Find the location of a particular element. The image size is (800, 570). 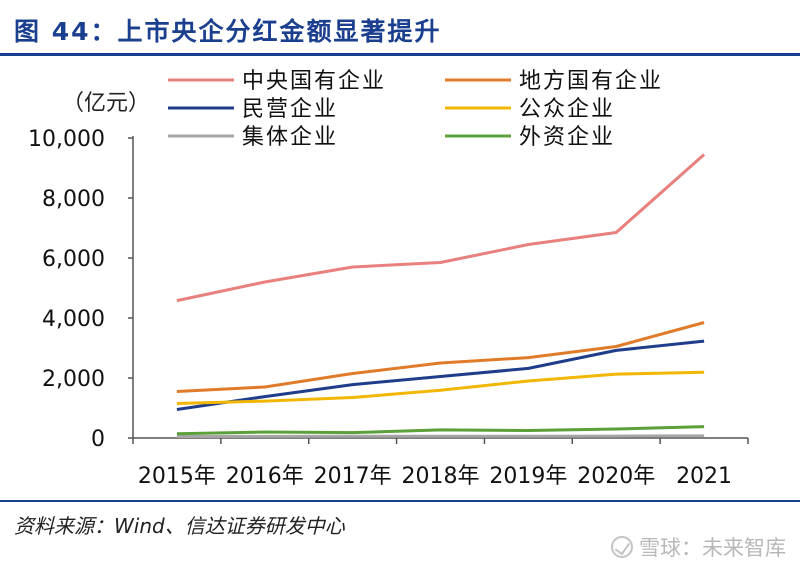

x-tick-label: 2016年 is located at coordinates (265, 476).